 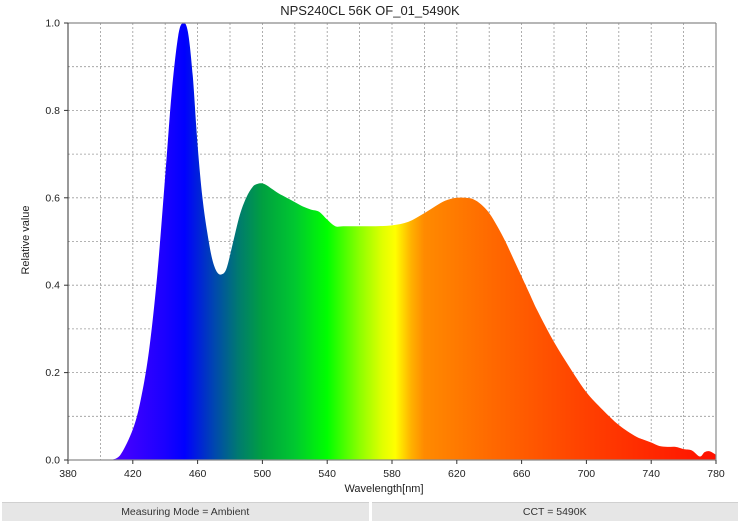 I want to click on svg-text: 700, so click(x=587, y=474).